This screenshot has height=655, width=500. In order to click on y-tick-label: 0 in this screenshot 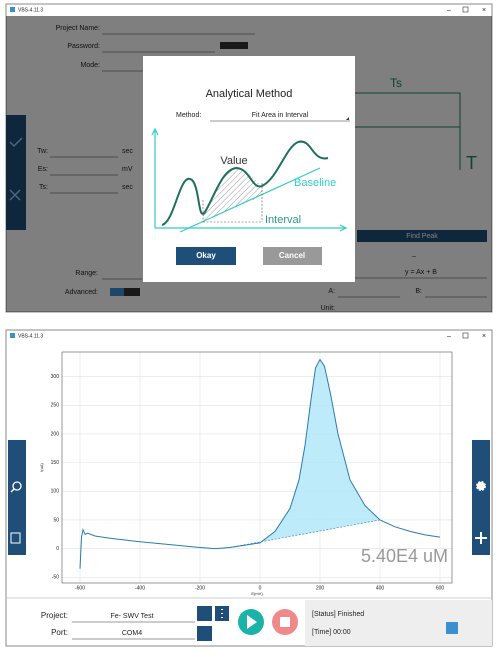, I will do `click(57, 549)`.